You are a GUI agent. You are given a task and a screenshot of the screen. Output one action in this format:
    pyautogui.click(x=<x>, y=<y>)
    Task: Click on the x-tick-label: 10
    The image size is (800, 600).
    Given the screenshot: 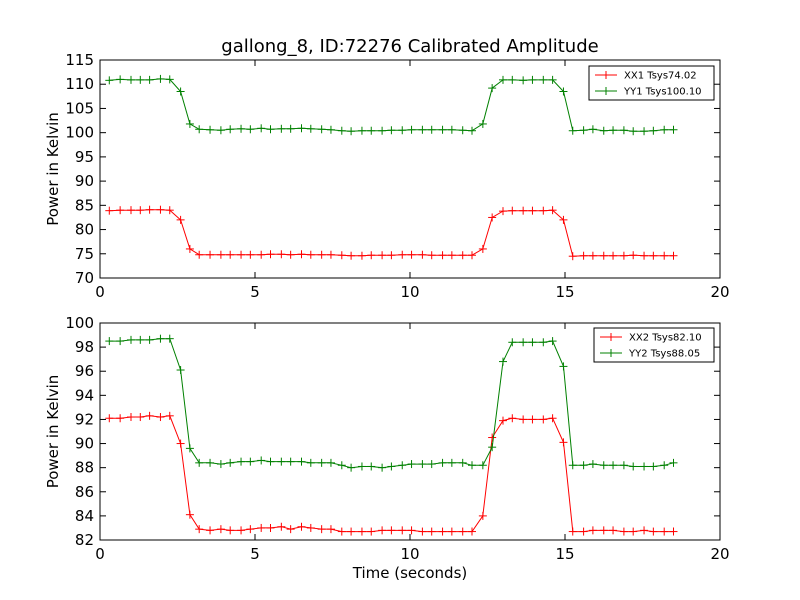 What is the action you would take?
    pyautogui.click(x=409, y=292)
    